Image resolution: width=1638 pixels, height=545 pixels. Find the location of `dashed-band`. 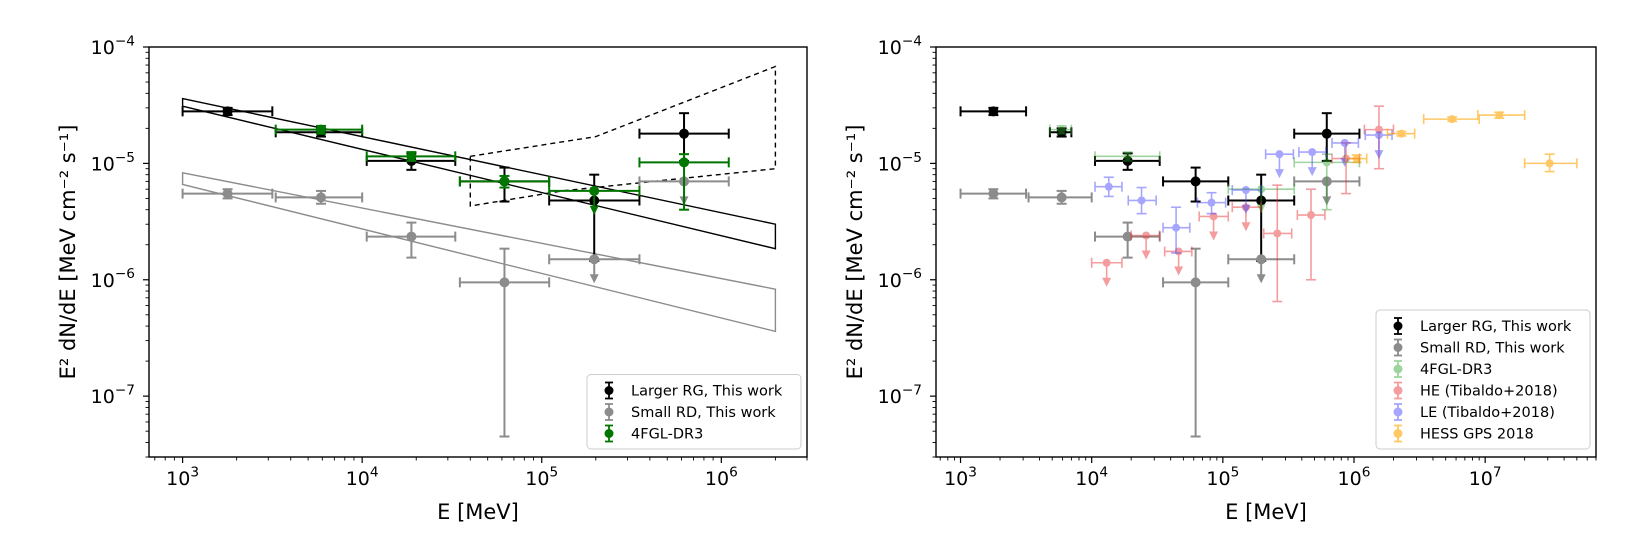

dashed-band is located at coordinates (623, 136).